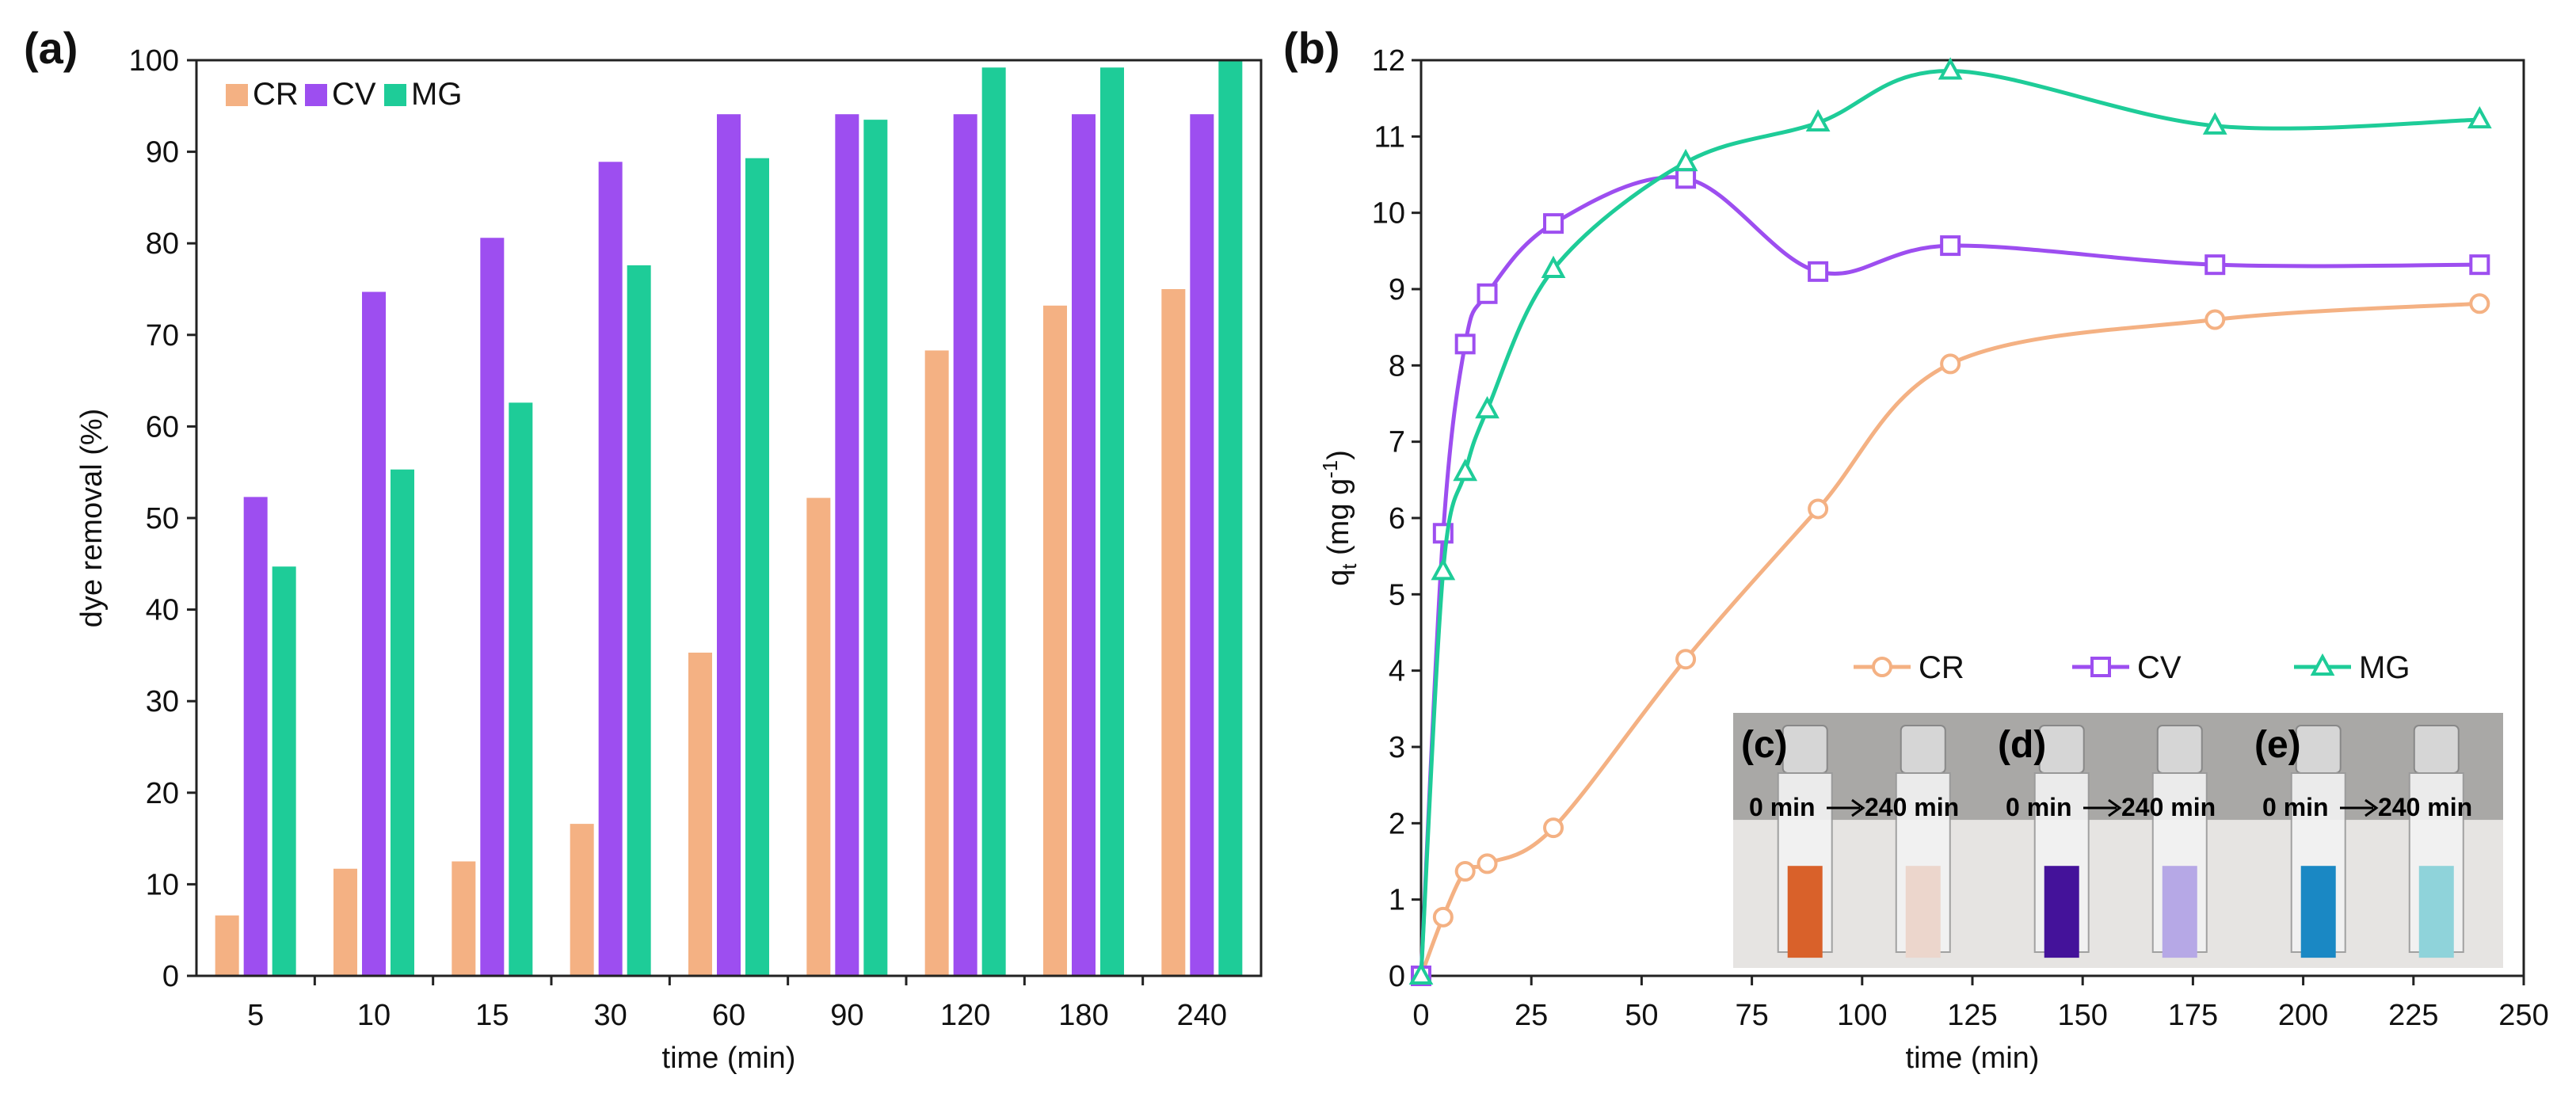 The height and width of the screenshot is (1101, 2576). I want to click on line-x-tick-label: 150, so click(2082, 1016).